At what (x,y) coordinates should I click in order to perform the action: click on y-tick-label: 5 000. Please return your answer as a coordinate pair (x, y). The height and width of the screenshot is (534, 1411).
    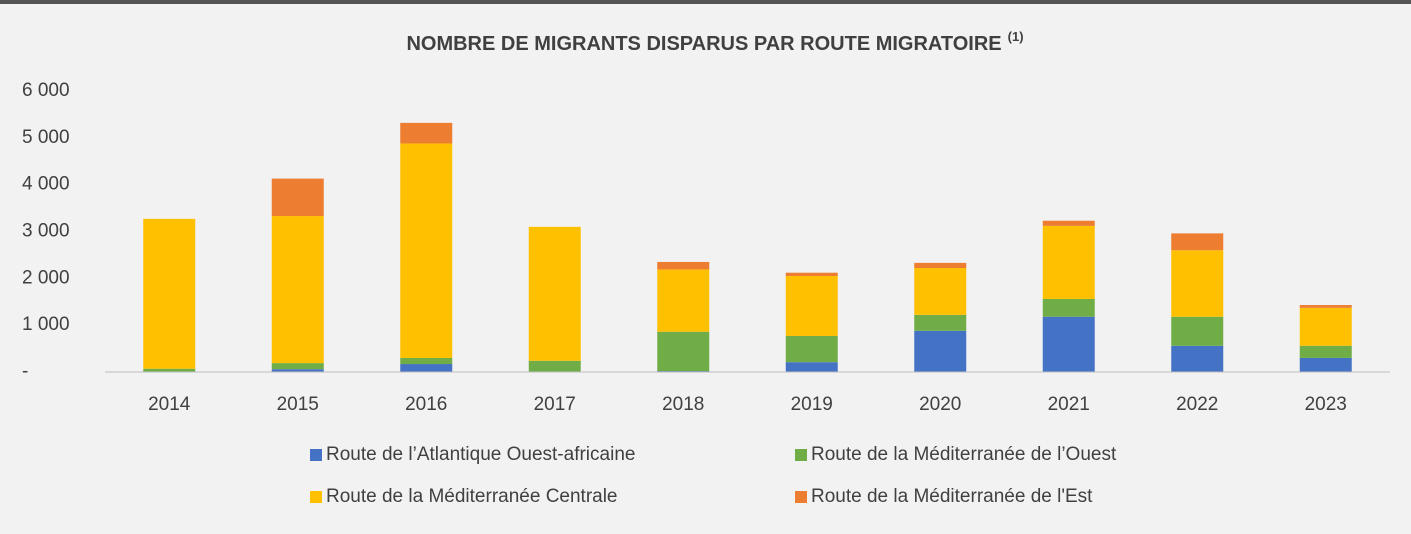
    Looking at the image, I should click on (46, 137).